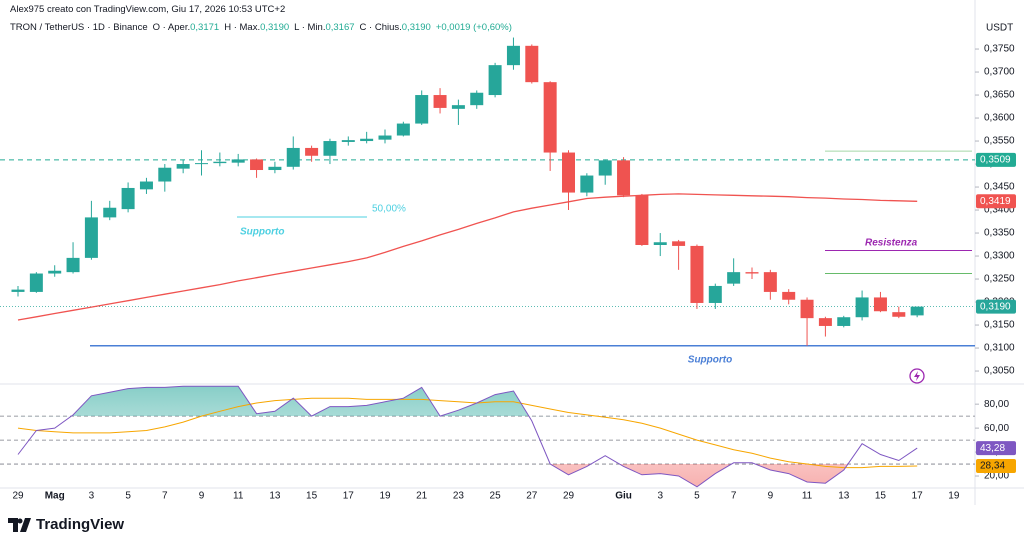 The height and width of the screenshot is (546, 1024). I want to click on x-tick-label: Mag, so click(55, 496).